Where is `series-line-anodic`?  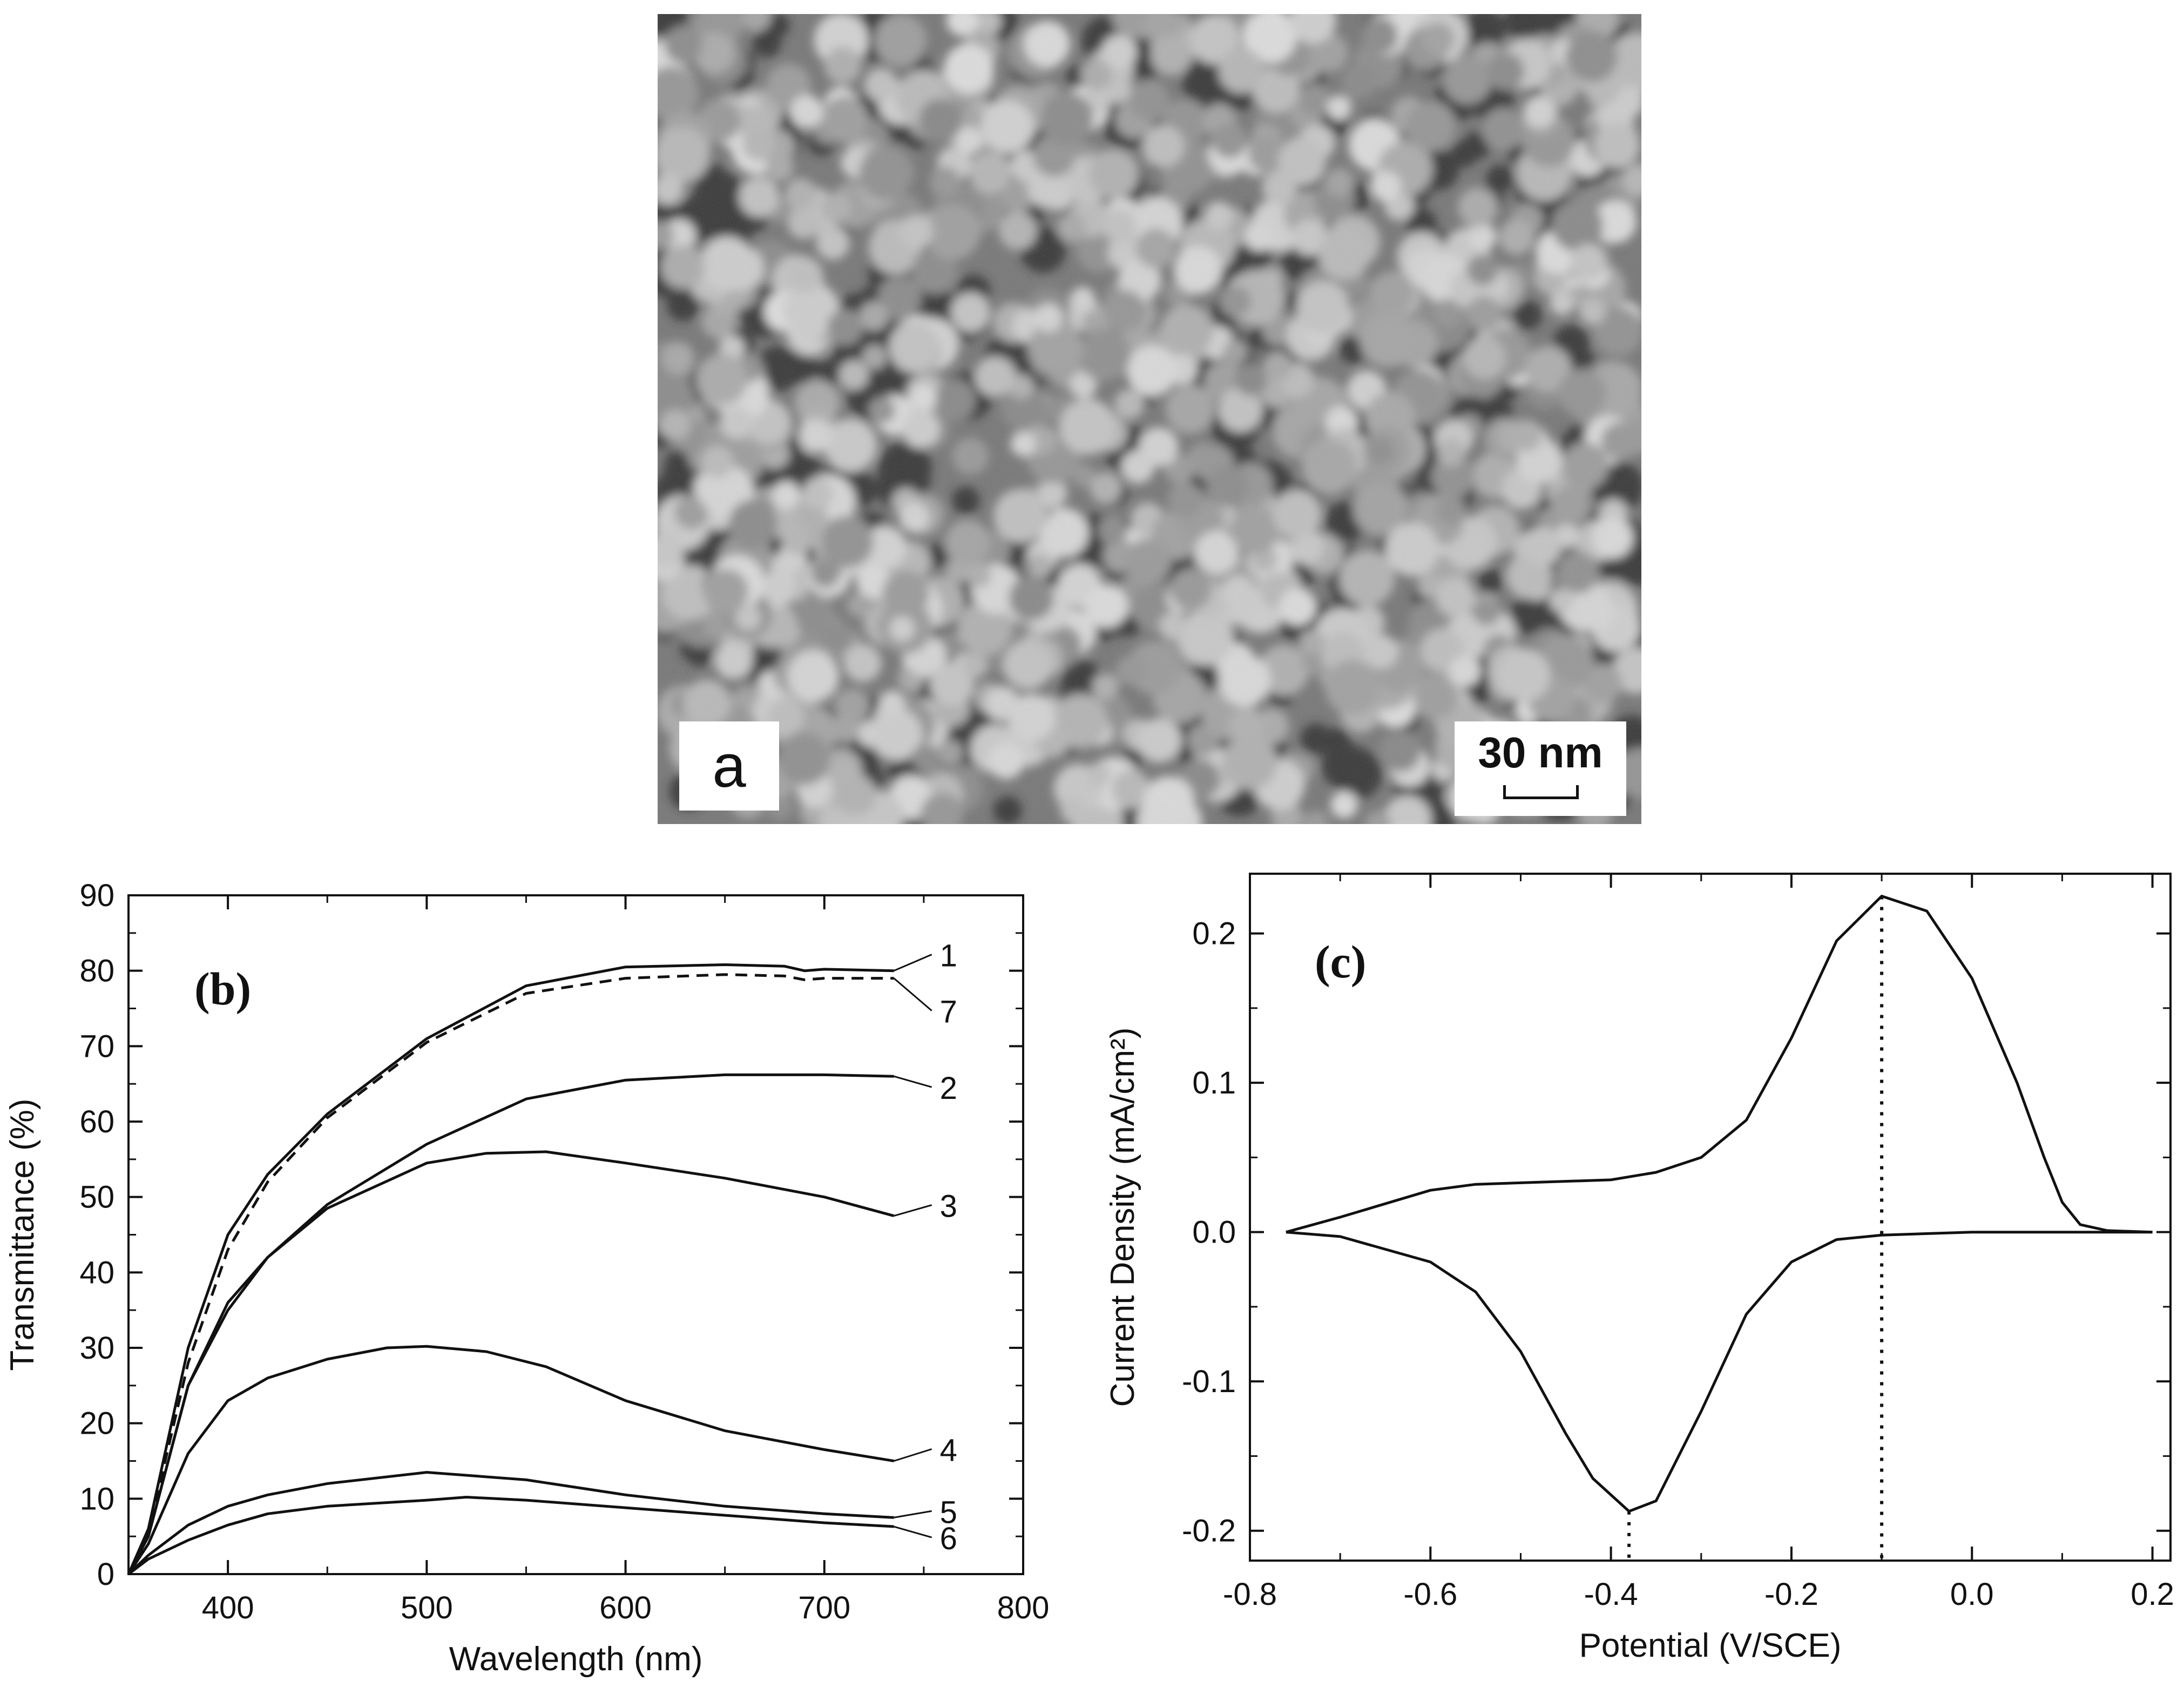 series-line-anodic is located at coordinates (1719, 1064).